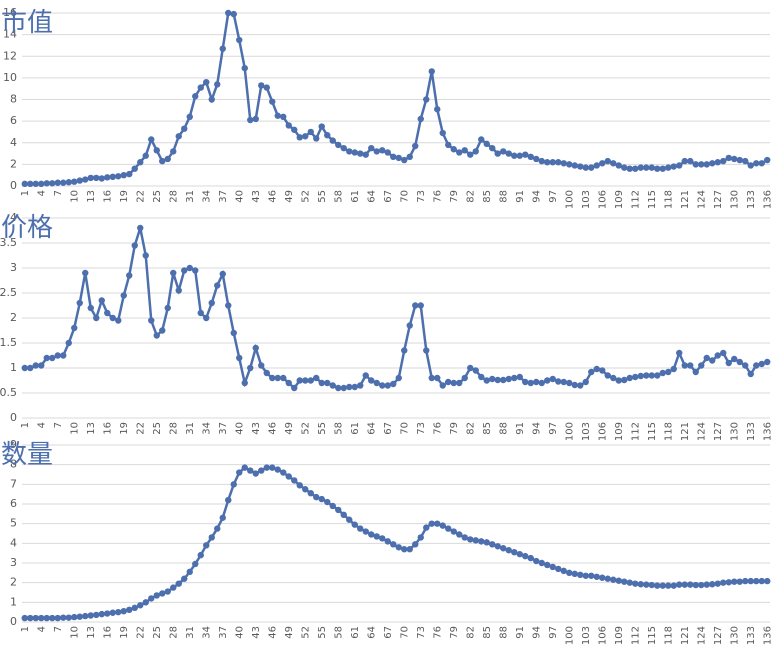 This screenshot has width=779, height=659. What do you see at coordinates (619, 199) in the screenshot?
I see `x-tick-label: 109` at bounding box center [619, 199].